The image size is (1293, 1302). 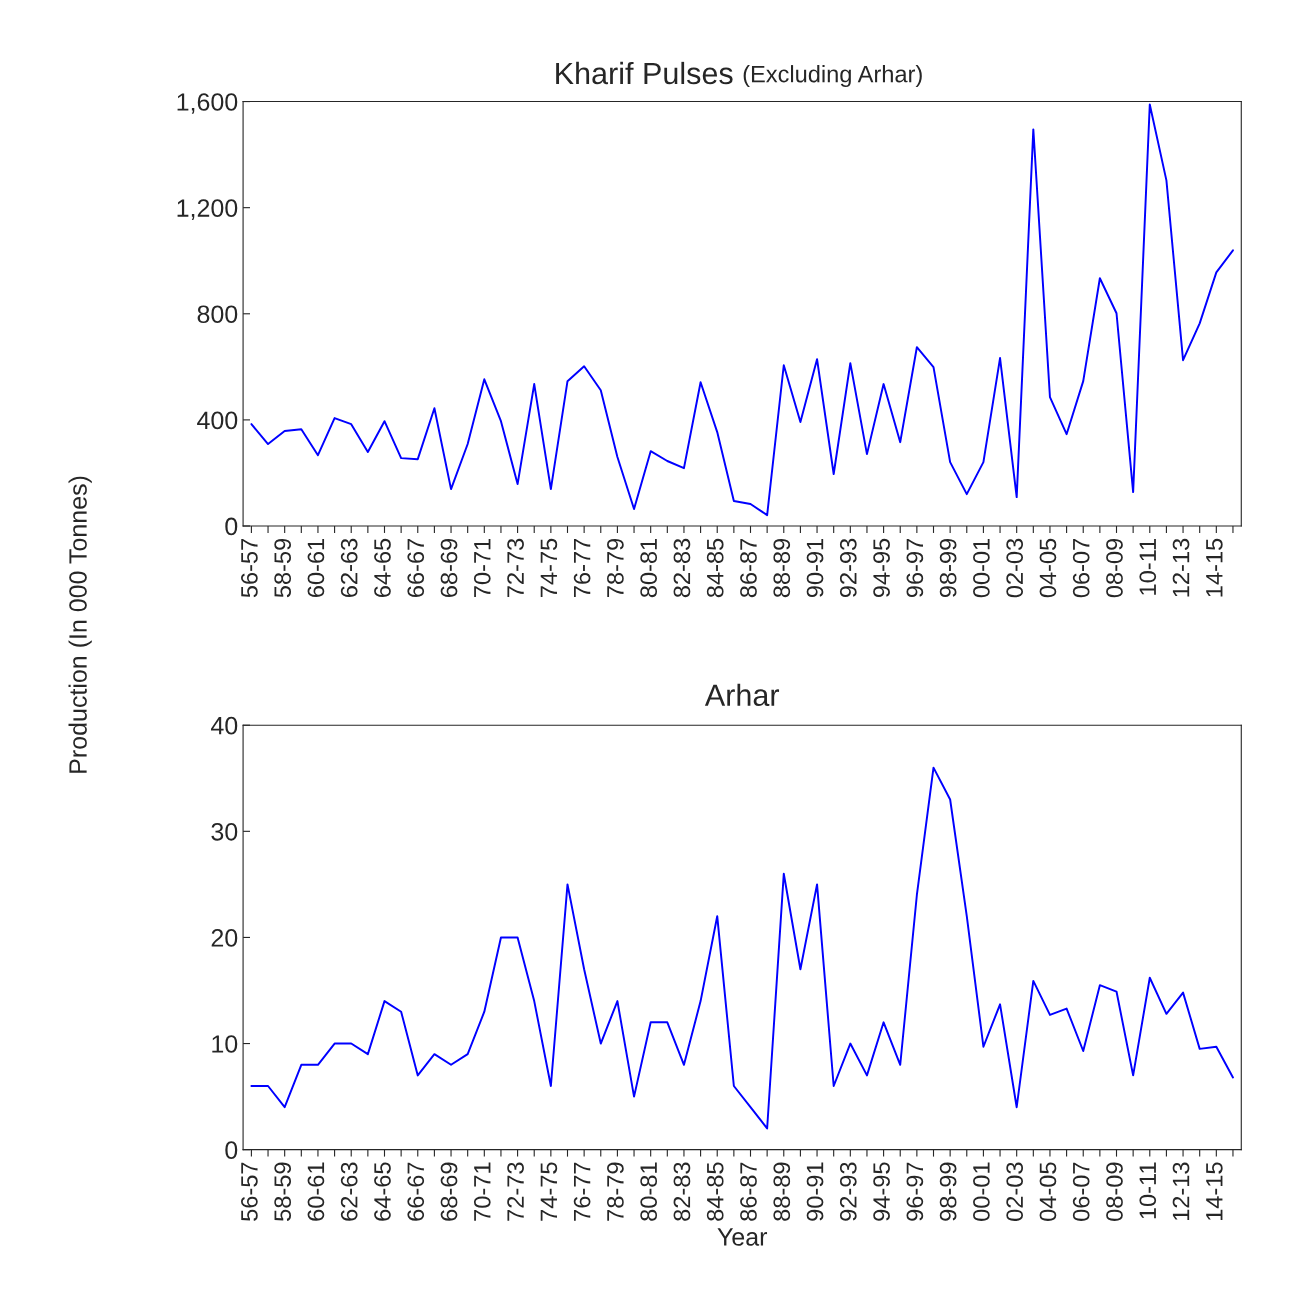 I want to click on x-axis-title: Year, so click(x=742, y=1237).